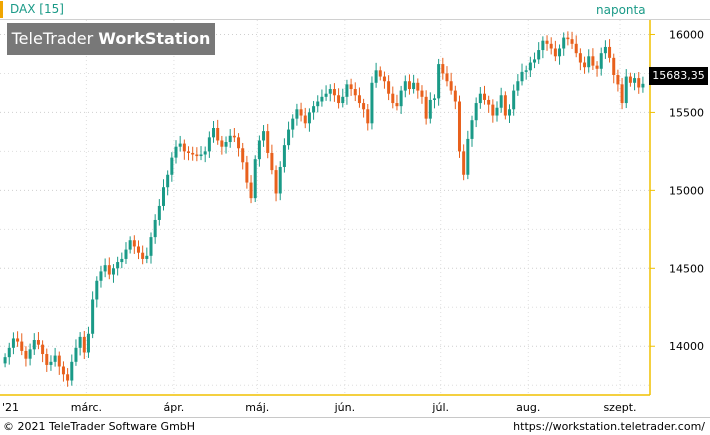  I want to click on x-tick-label: márc., so click(86, 407).